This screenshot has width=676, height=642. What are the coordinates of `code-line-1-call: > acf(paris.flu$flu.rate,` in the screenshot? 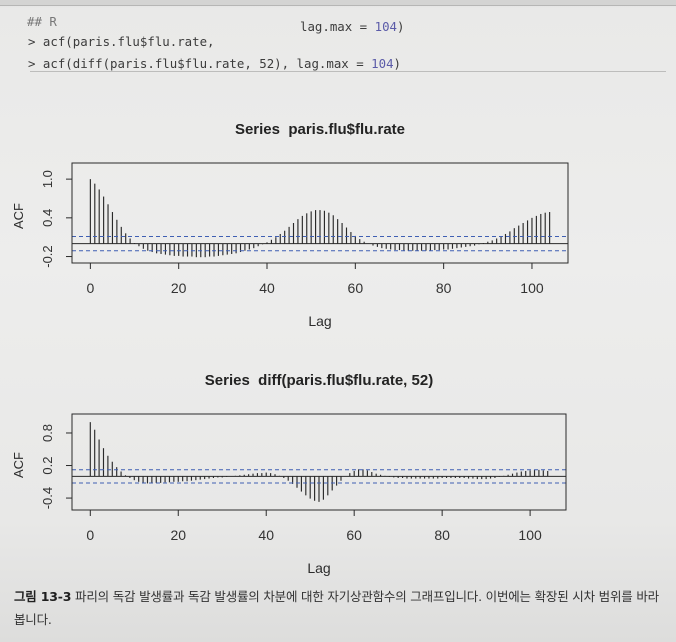 It's located at (121, 41).